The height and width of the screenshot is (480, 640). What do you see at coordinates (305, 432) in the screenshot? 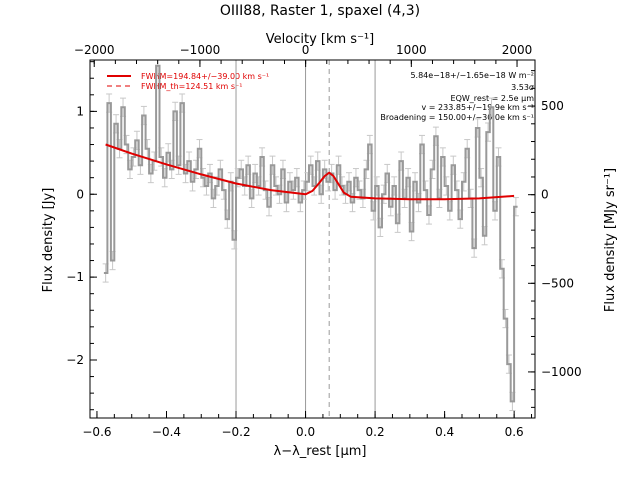
I see `bottom-tick-label: 0.0` at bounding box center [305, 432].